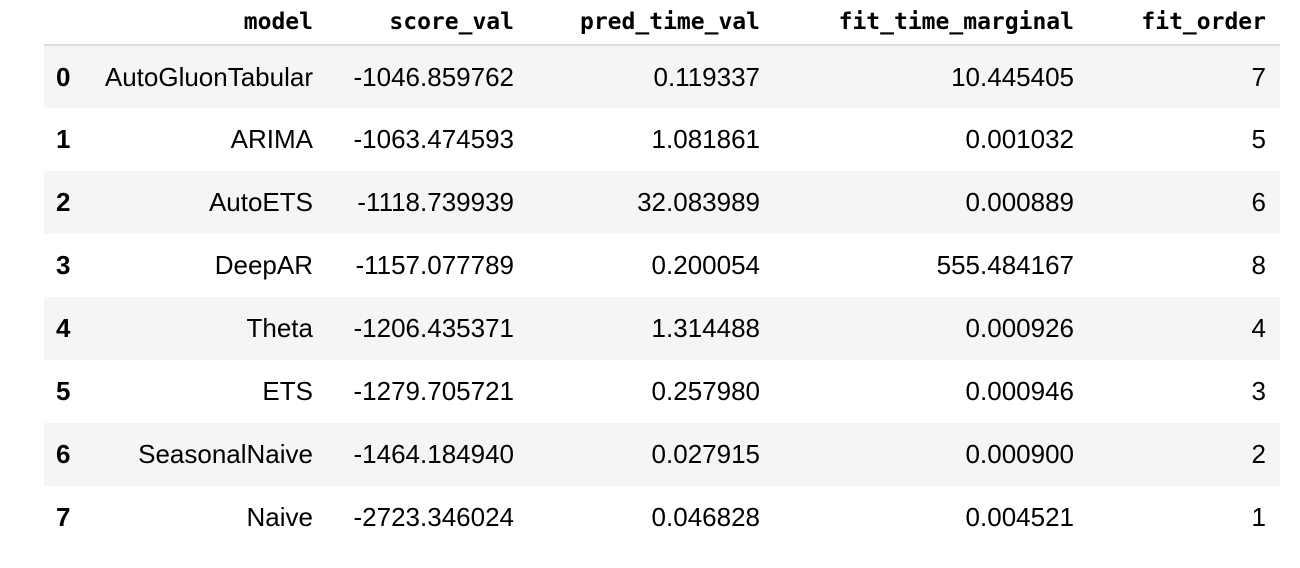  Describe the element at coordinates (931, 23) in the screenshot. I see `column-header-fit-time-marginal: fit_time_marginal` at that location.